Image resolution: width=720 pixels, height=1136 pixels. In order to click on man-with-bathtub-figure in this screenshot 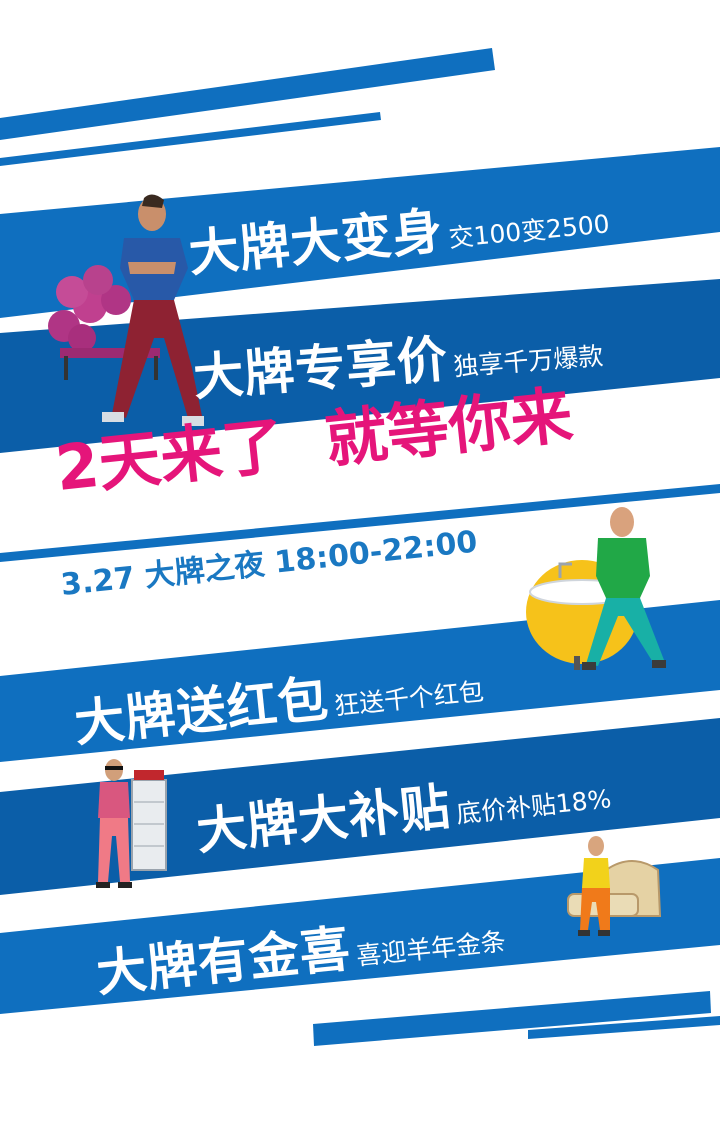, I will do `click(596, 588)`.